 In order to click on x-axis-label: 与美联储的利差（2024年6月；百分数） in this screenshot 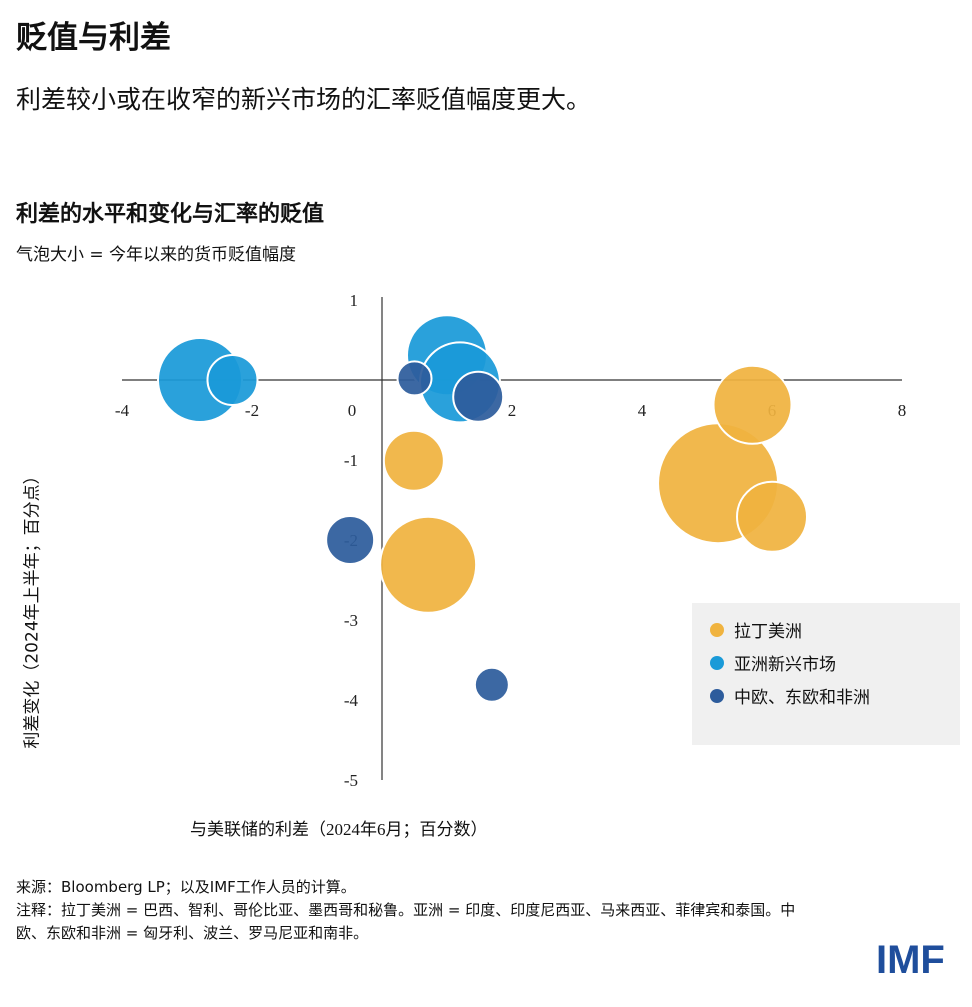, I will do `click(339, 829)`.